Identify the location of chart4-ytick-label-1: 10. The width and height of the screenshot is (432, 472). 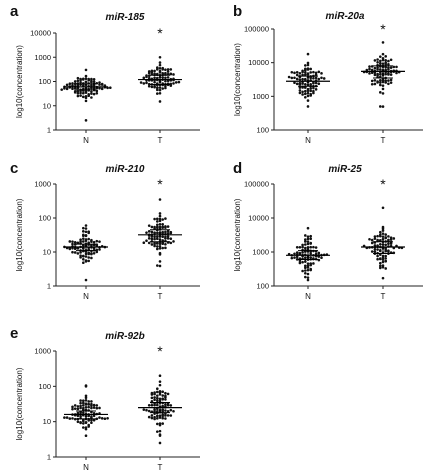
(47, 421).